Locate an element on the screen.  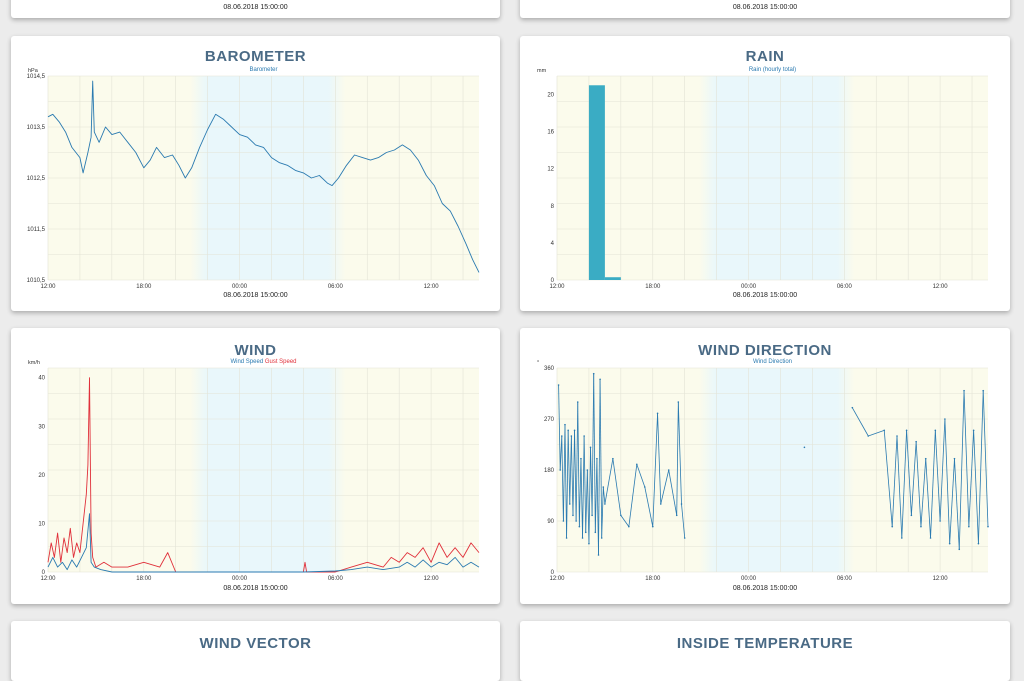
y-tick-label: 360 is located at coordinates (549, 369).